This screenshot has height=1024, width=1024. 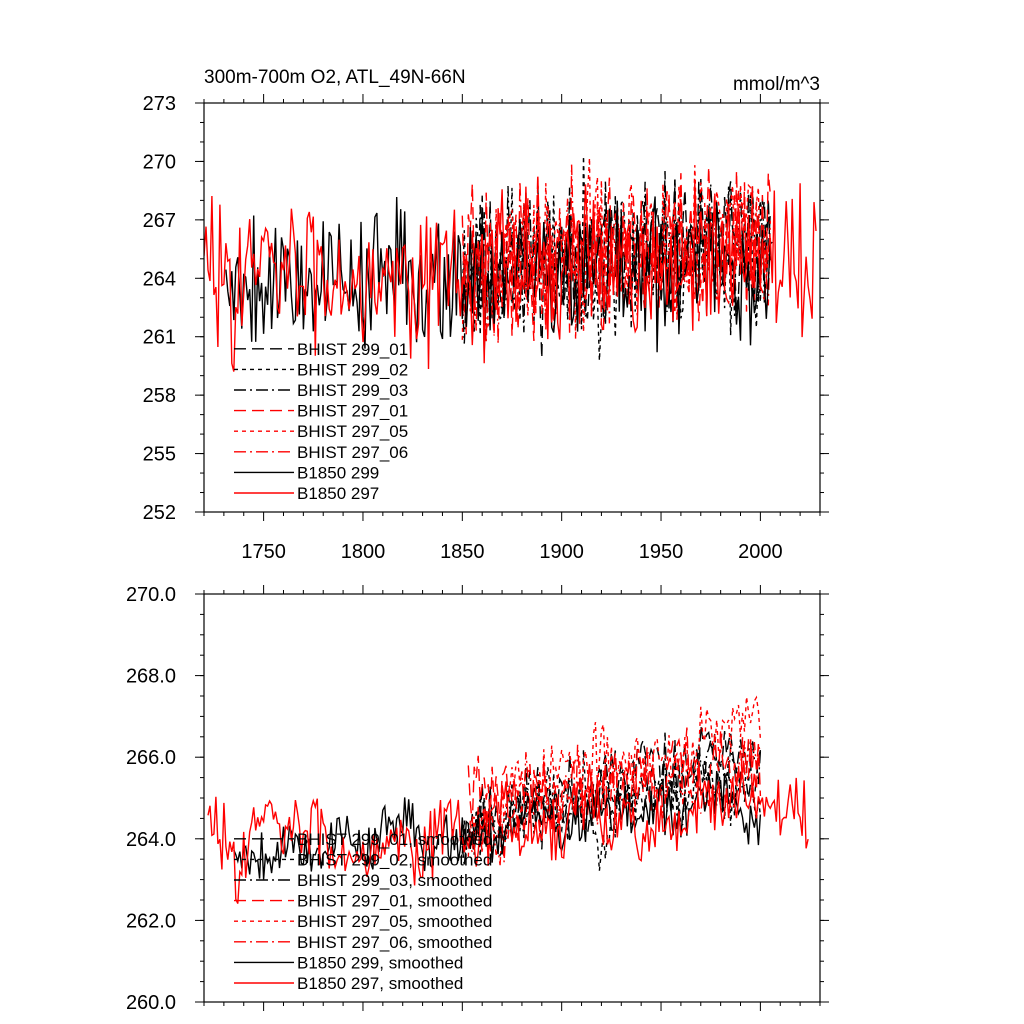 What do you see at coordinates (159, 279) in the screenshot?
I see `y-tick-label: 264` at bounding box center [159, 279].